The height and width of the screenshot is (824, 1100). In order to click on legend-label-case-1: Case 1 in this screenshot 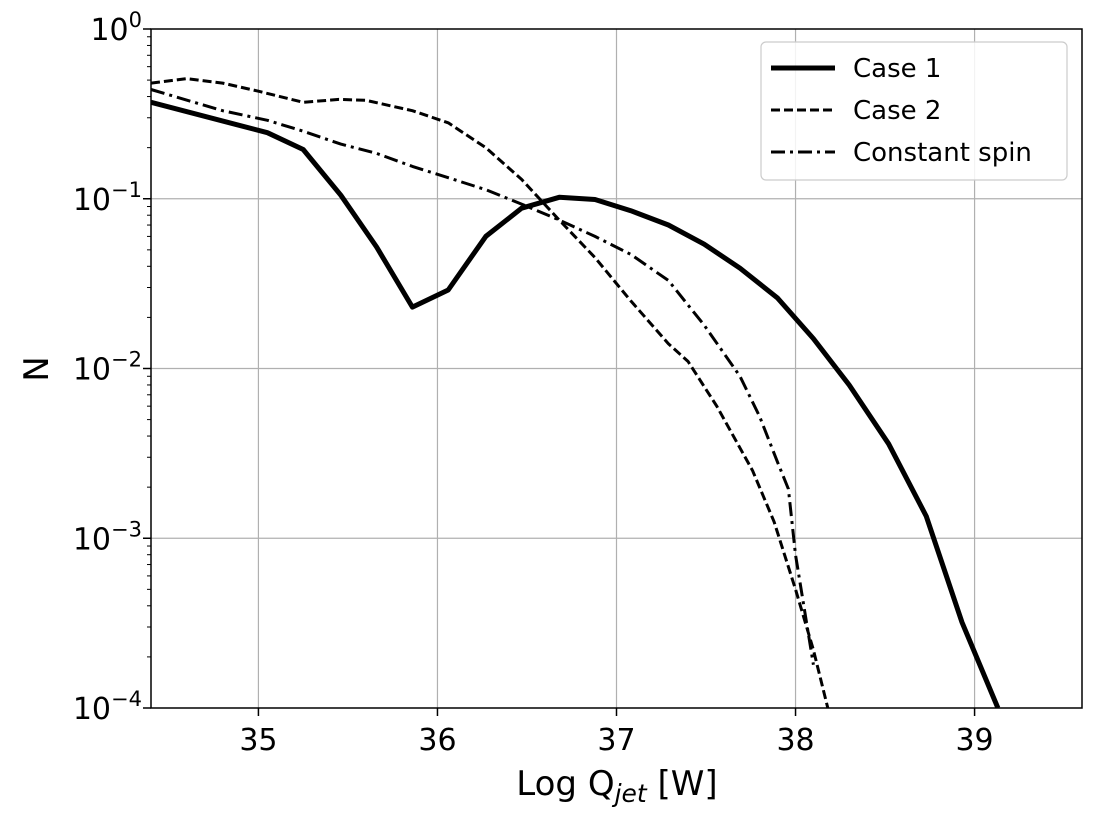, I will do `click(897, 69)`.